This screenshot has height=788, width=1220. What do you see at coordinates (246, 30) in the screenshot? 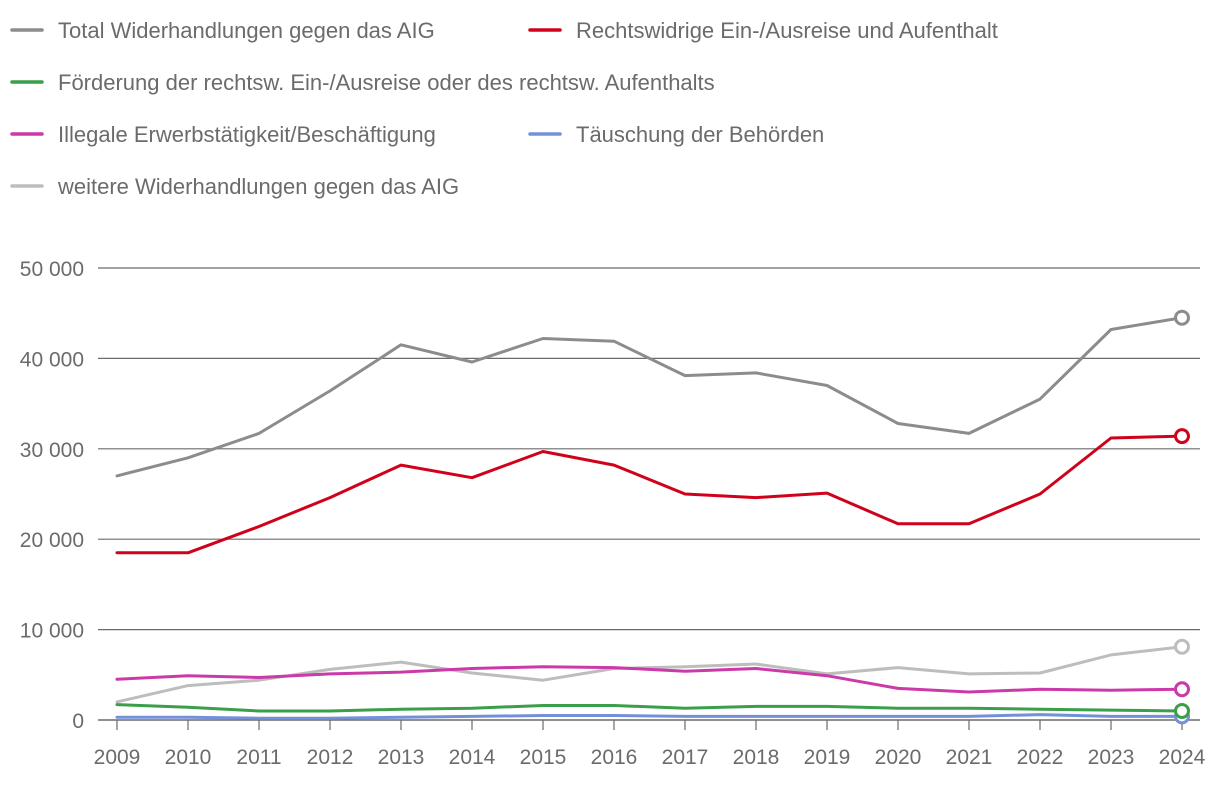
I see `legend-label: Total Widerhandlungen gegen das AIG` at bounding box center [246, 30].